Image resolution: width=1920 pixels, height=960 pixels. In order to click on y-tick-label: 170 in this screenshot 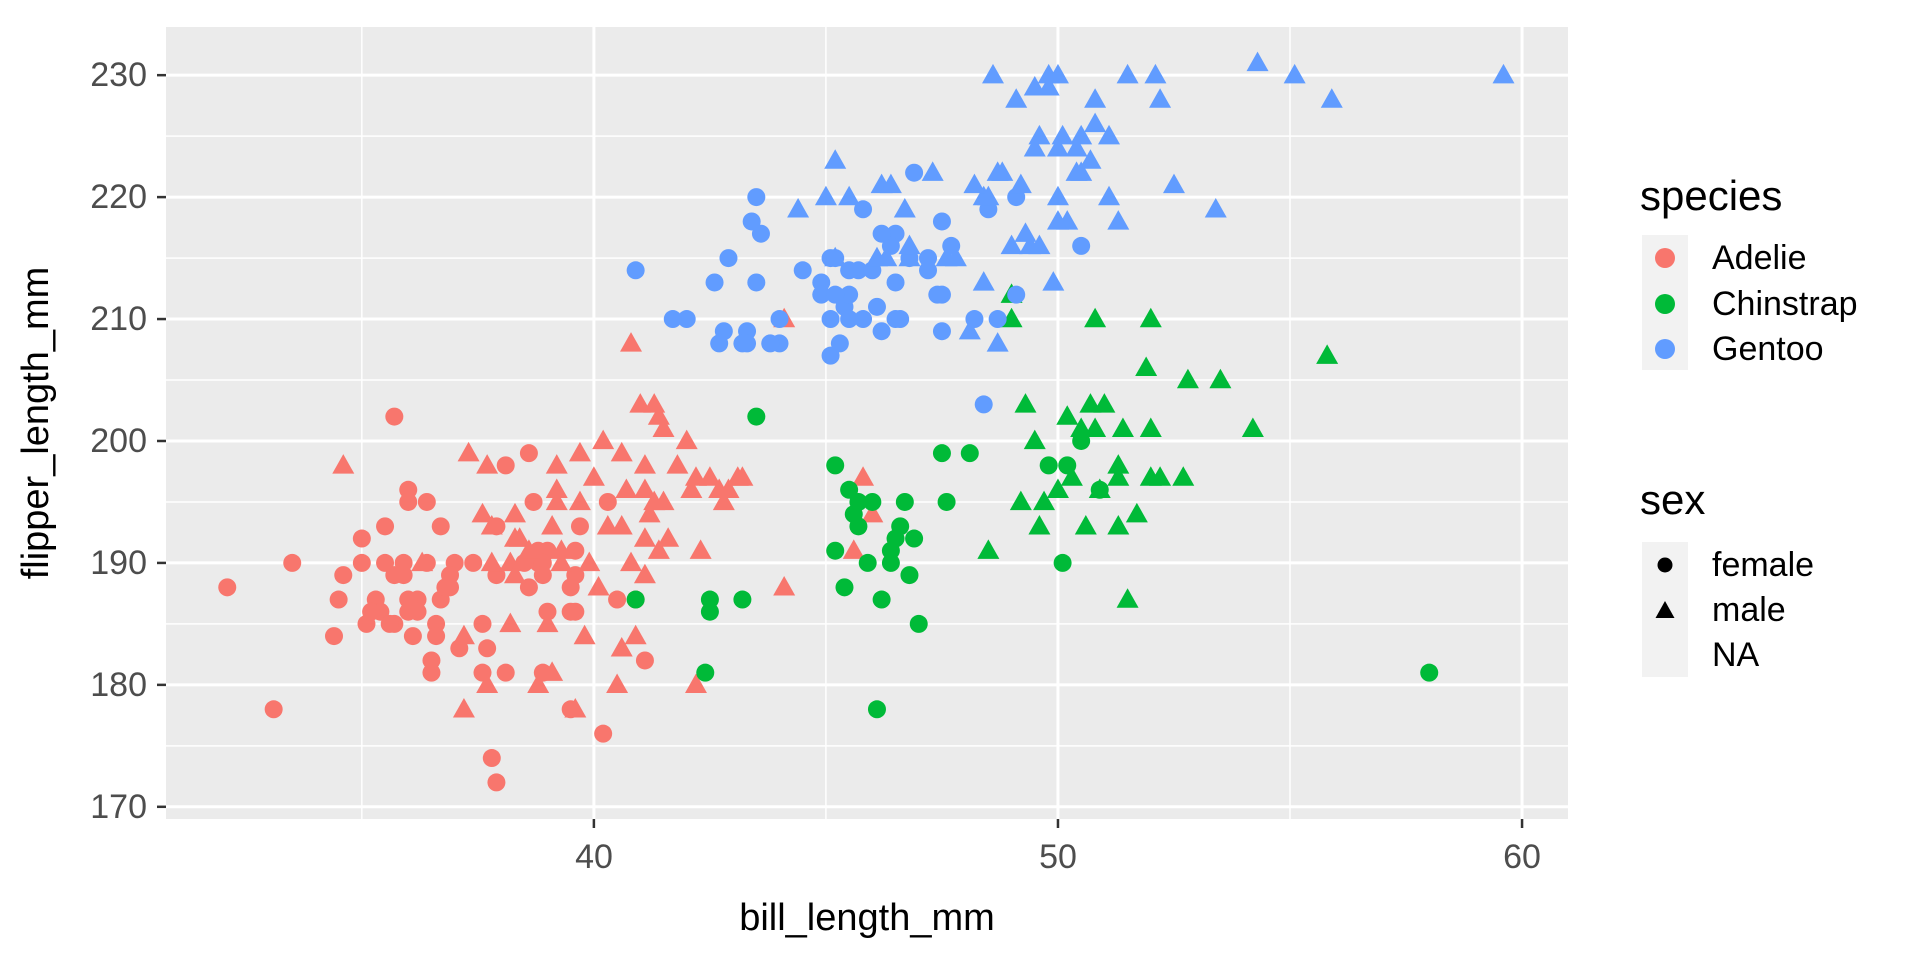, I will do `click(118, 807)`.